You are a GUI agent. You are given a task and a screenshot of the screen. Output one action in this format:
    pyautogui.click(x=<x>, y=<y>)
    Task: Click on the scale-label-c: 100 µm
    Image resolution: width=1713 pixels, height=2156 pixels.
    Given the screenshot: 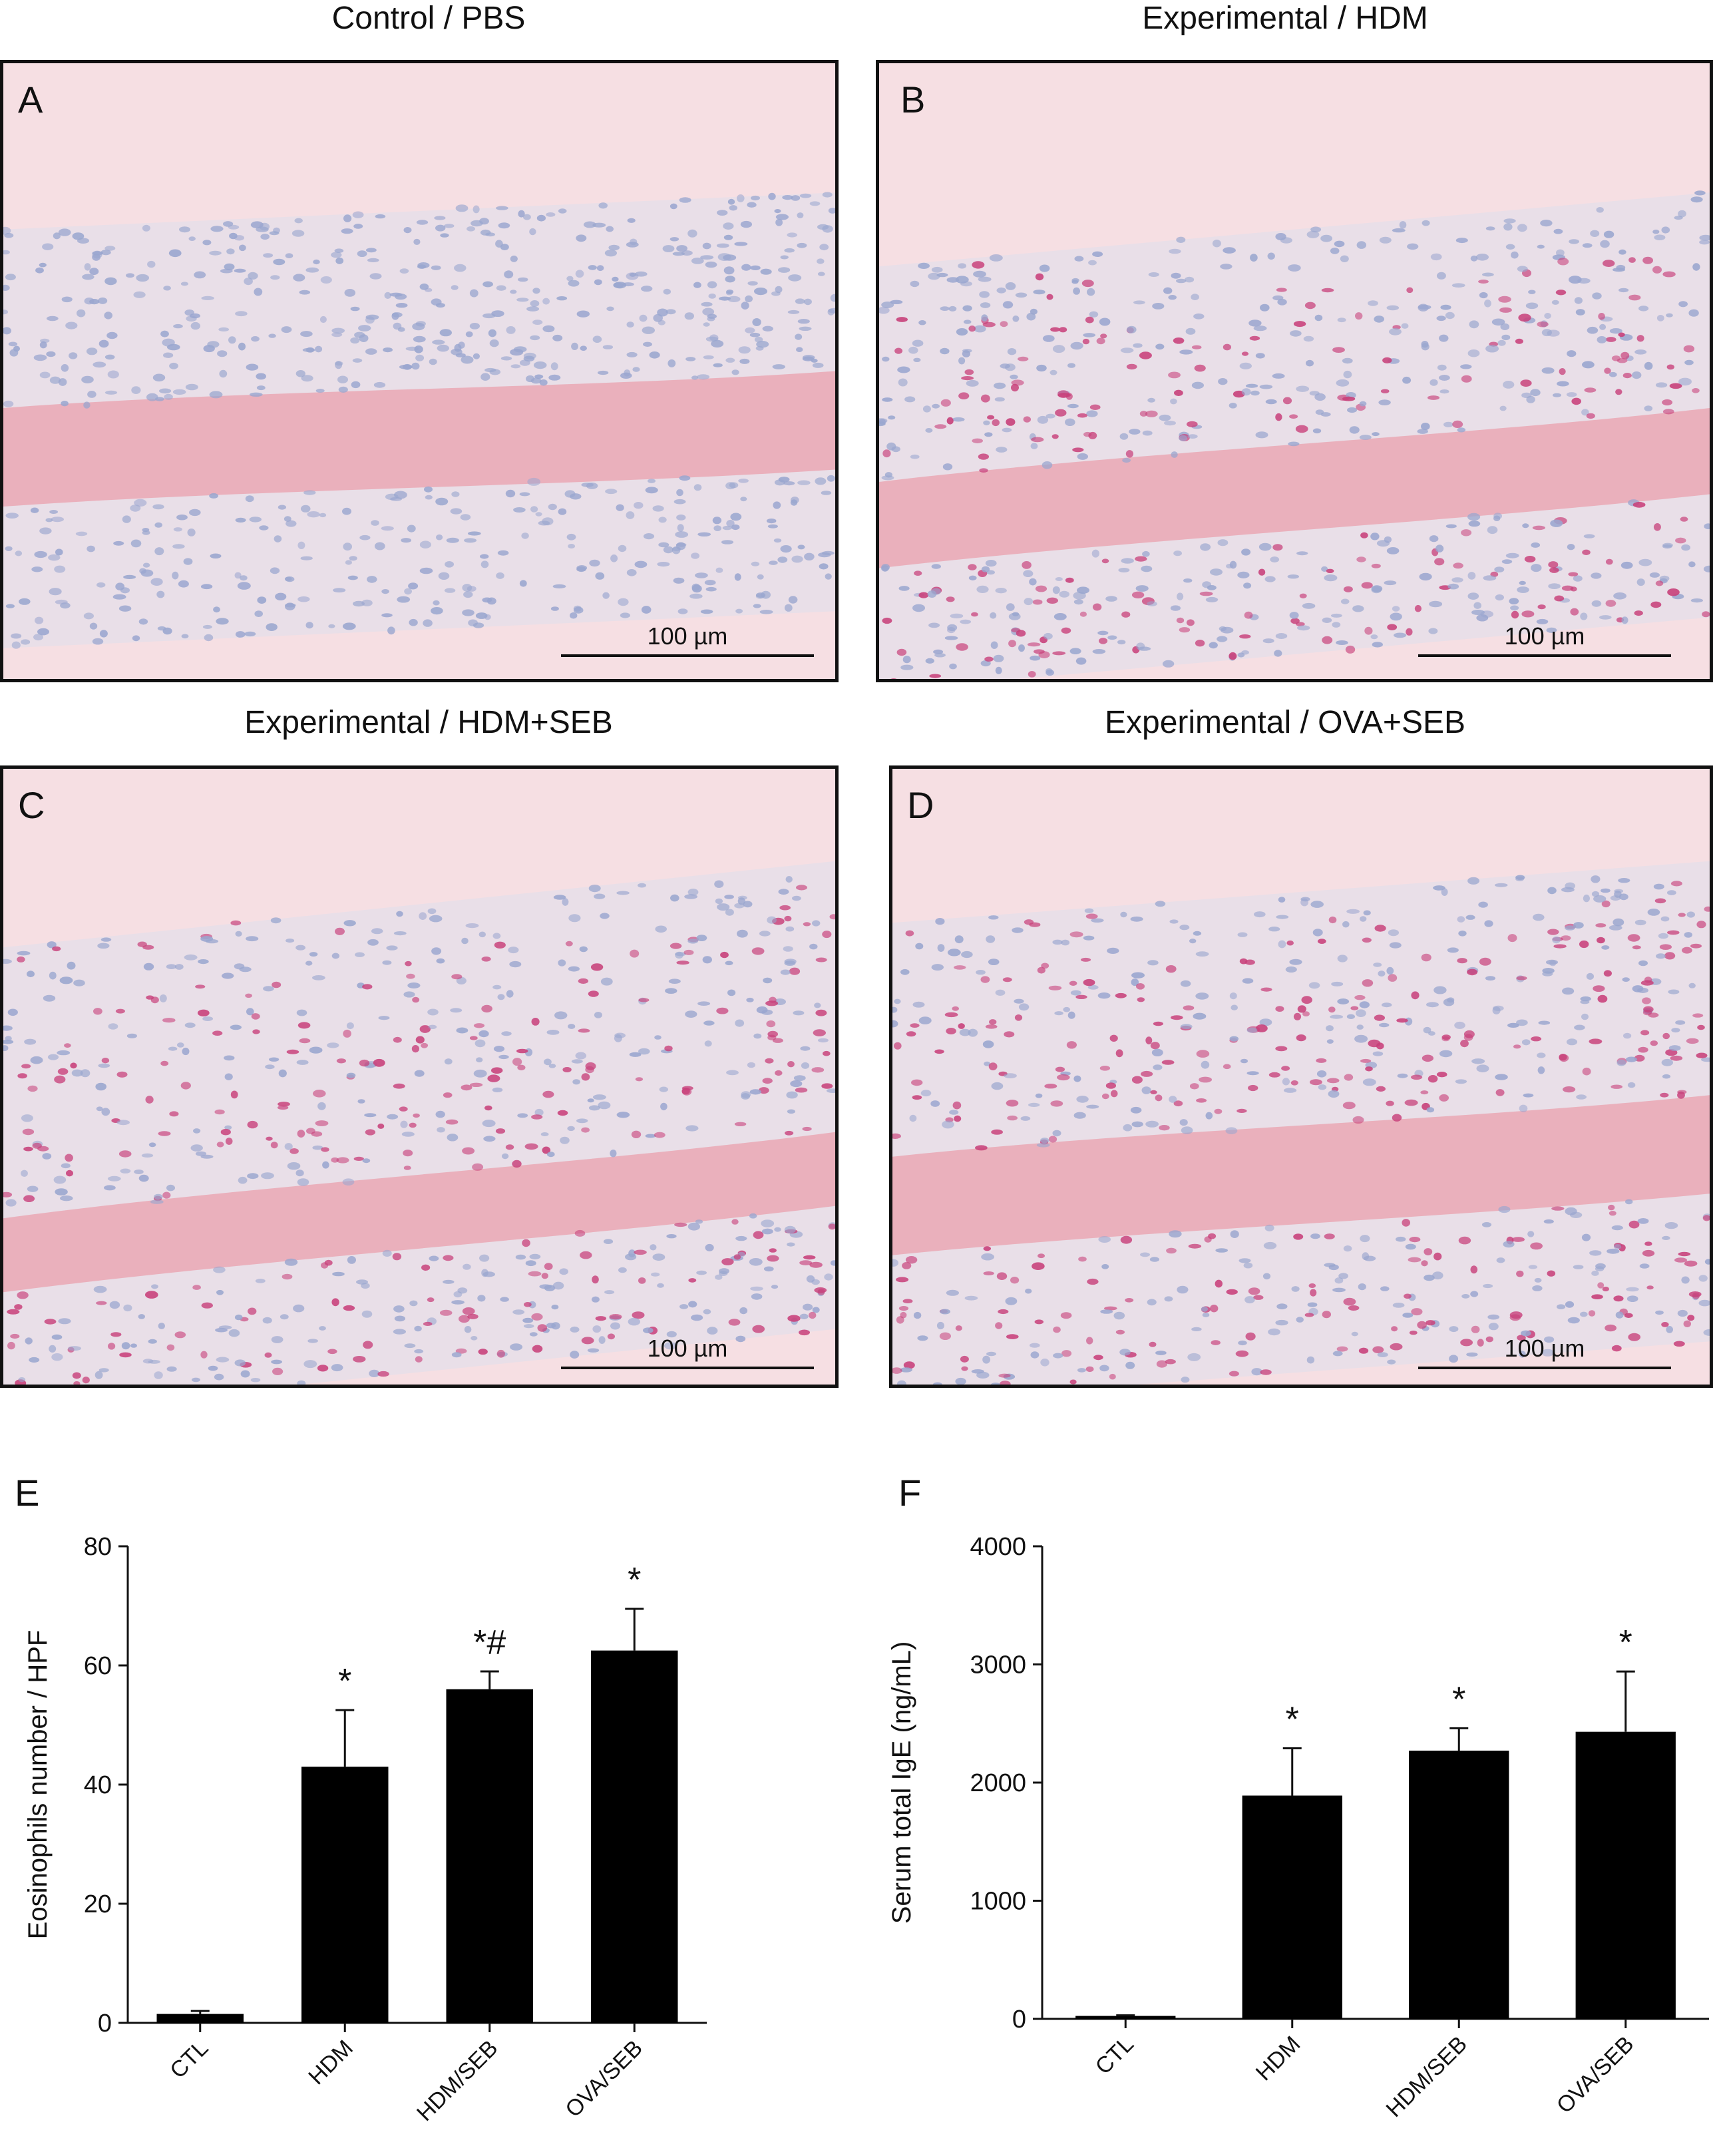 What is the action you would take?
    pyautogui.click(x=687, y=1348)
    